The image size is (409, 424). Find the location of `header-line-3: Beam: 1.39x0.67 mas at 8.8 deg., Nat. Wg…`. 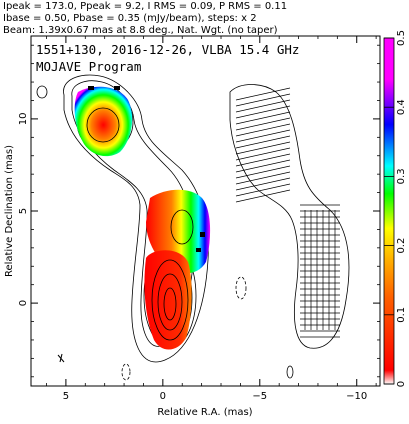

header-line-3: Beam: 1.39x0.67 mas at 8.8 deg., Nat. Wg… is located at coordinates (140, 30).